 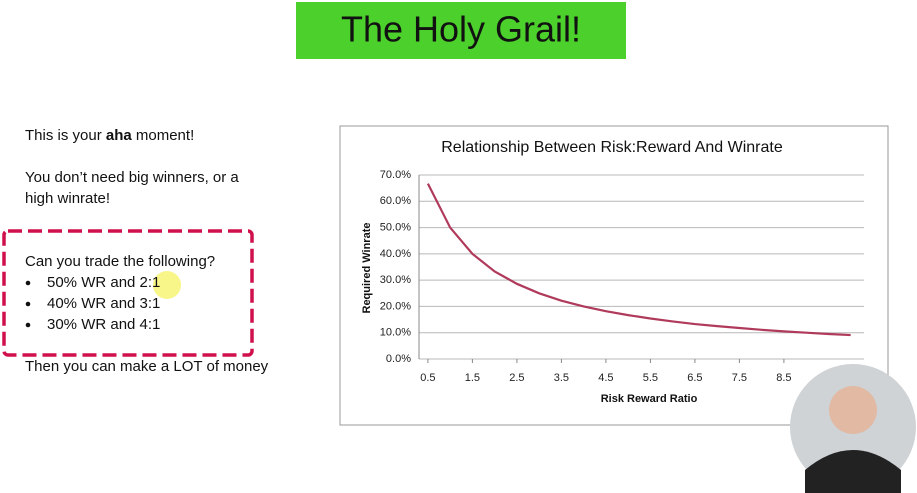 I want to click on webcam-shirt, so click(x=853, y=471).